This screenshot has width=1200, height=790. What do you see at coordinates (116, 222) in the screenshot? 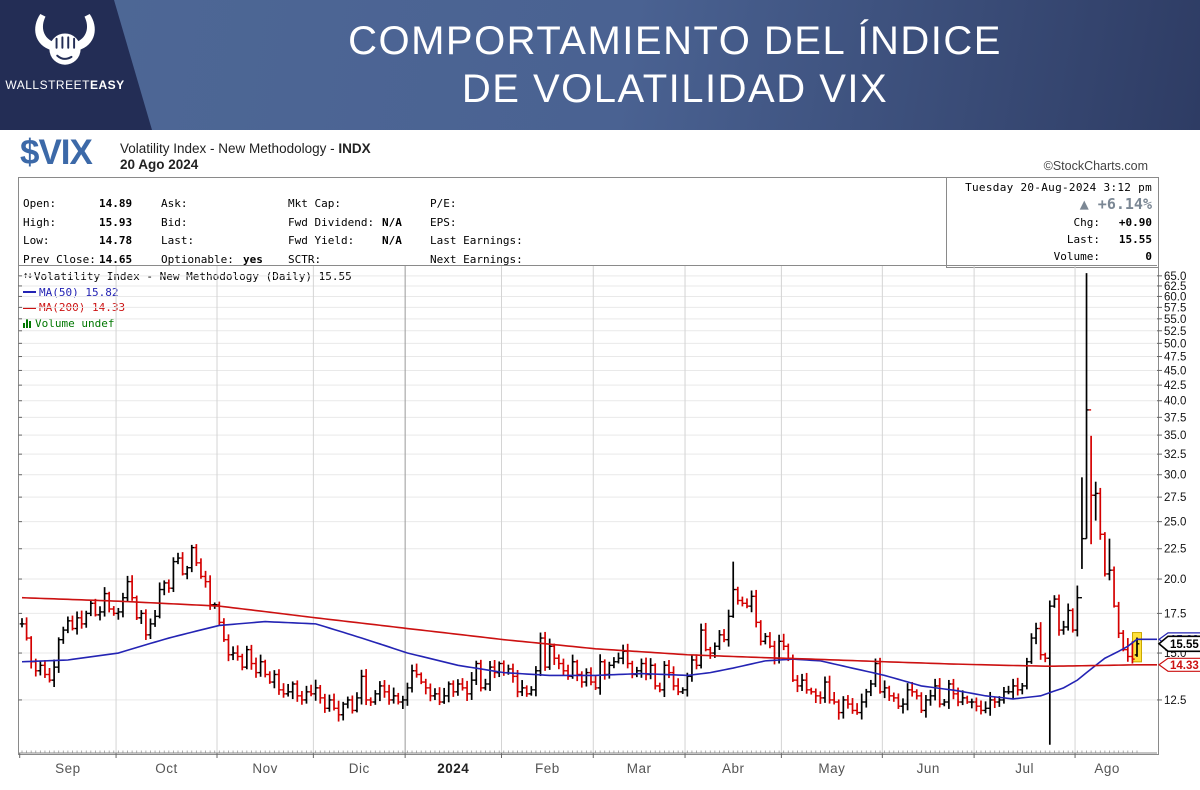
I see `quote-value: 15.93` at bounding box center [116, 222].